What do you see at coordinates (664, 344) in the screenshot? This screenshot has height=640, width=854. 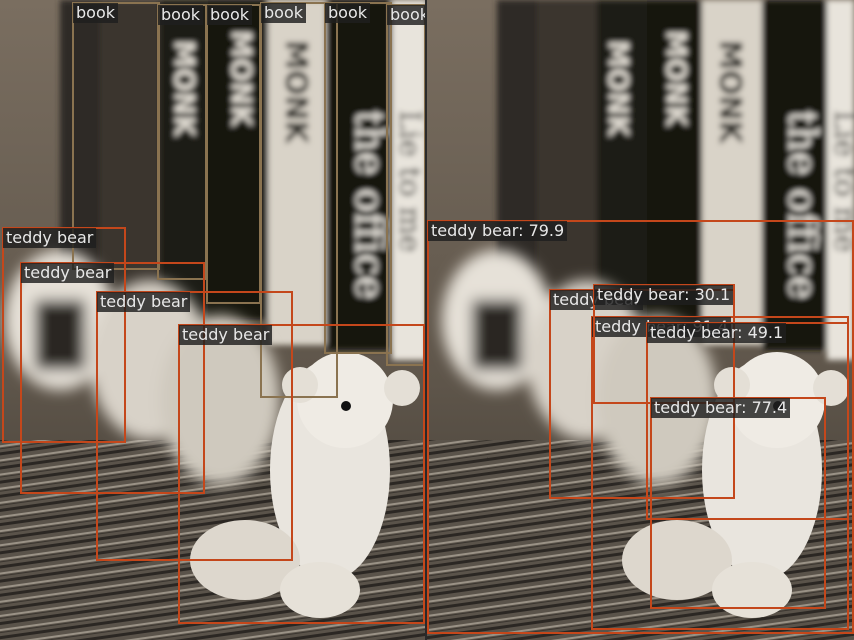 I see `detection-box: teddy bear: 30.1` at bounding box center [664, 344].